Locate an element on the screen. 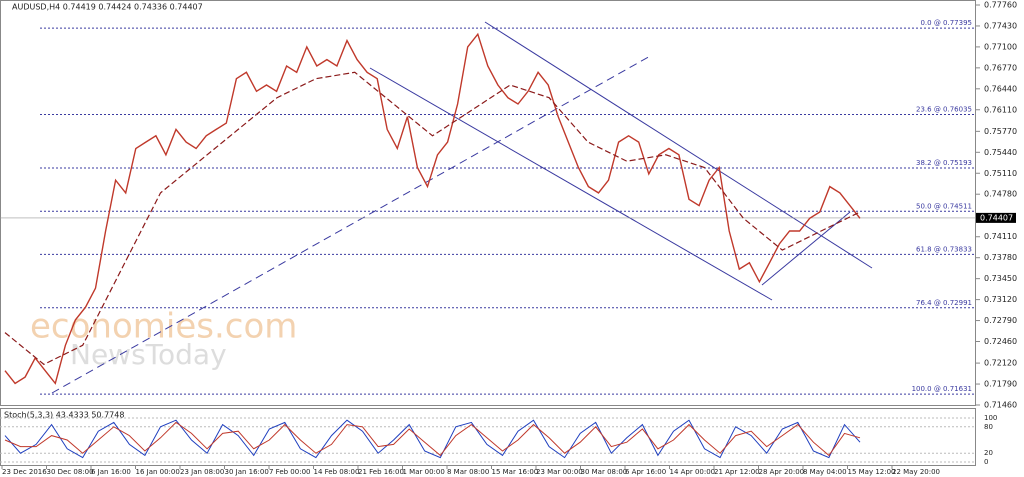 Image resolution: width=1024 pixels, height=477 pixels. x-tick-label: 30 Dec 08:00 is located at coordinates (70, 472).